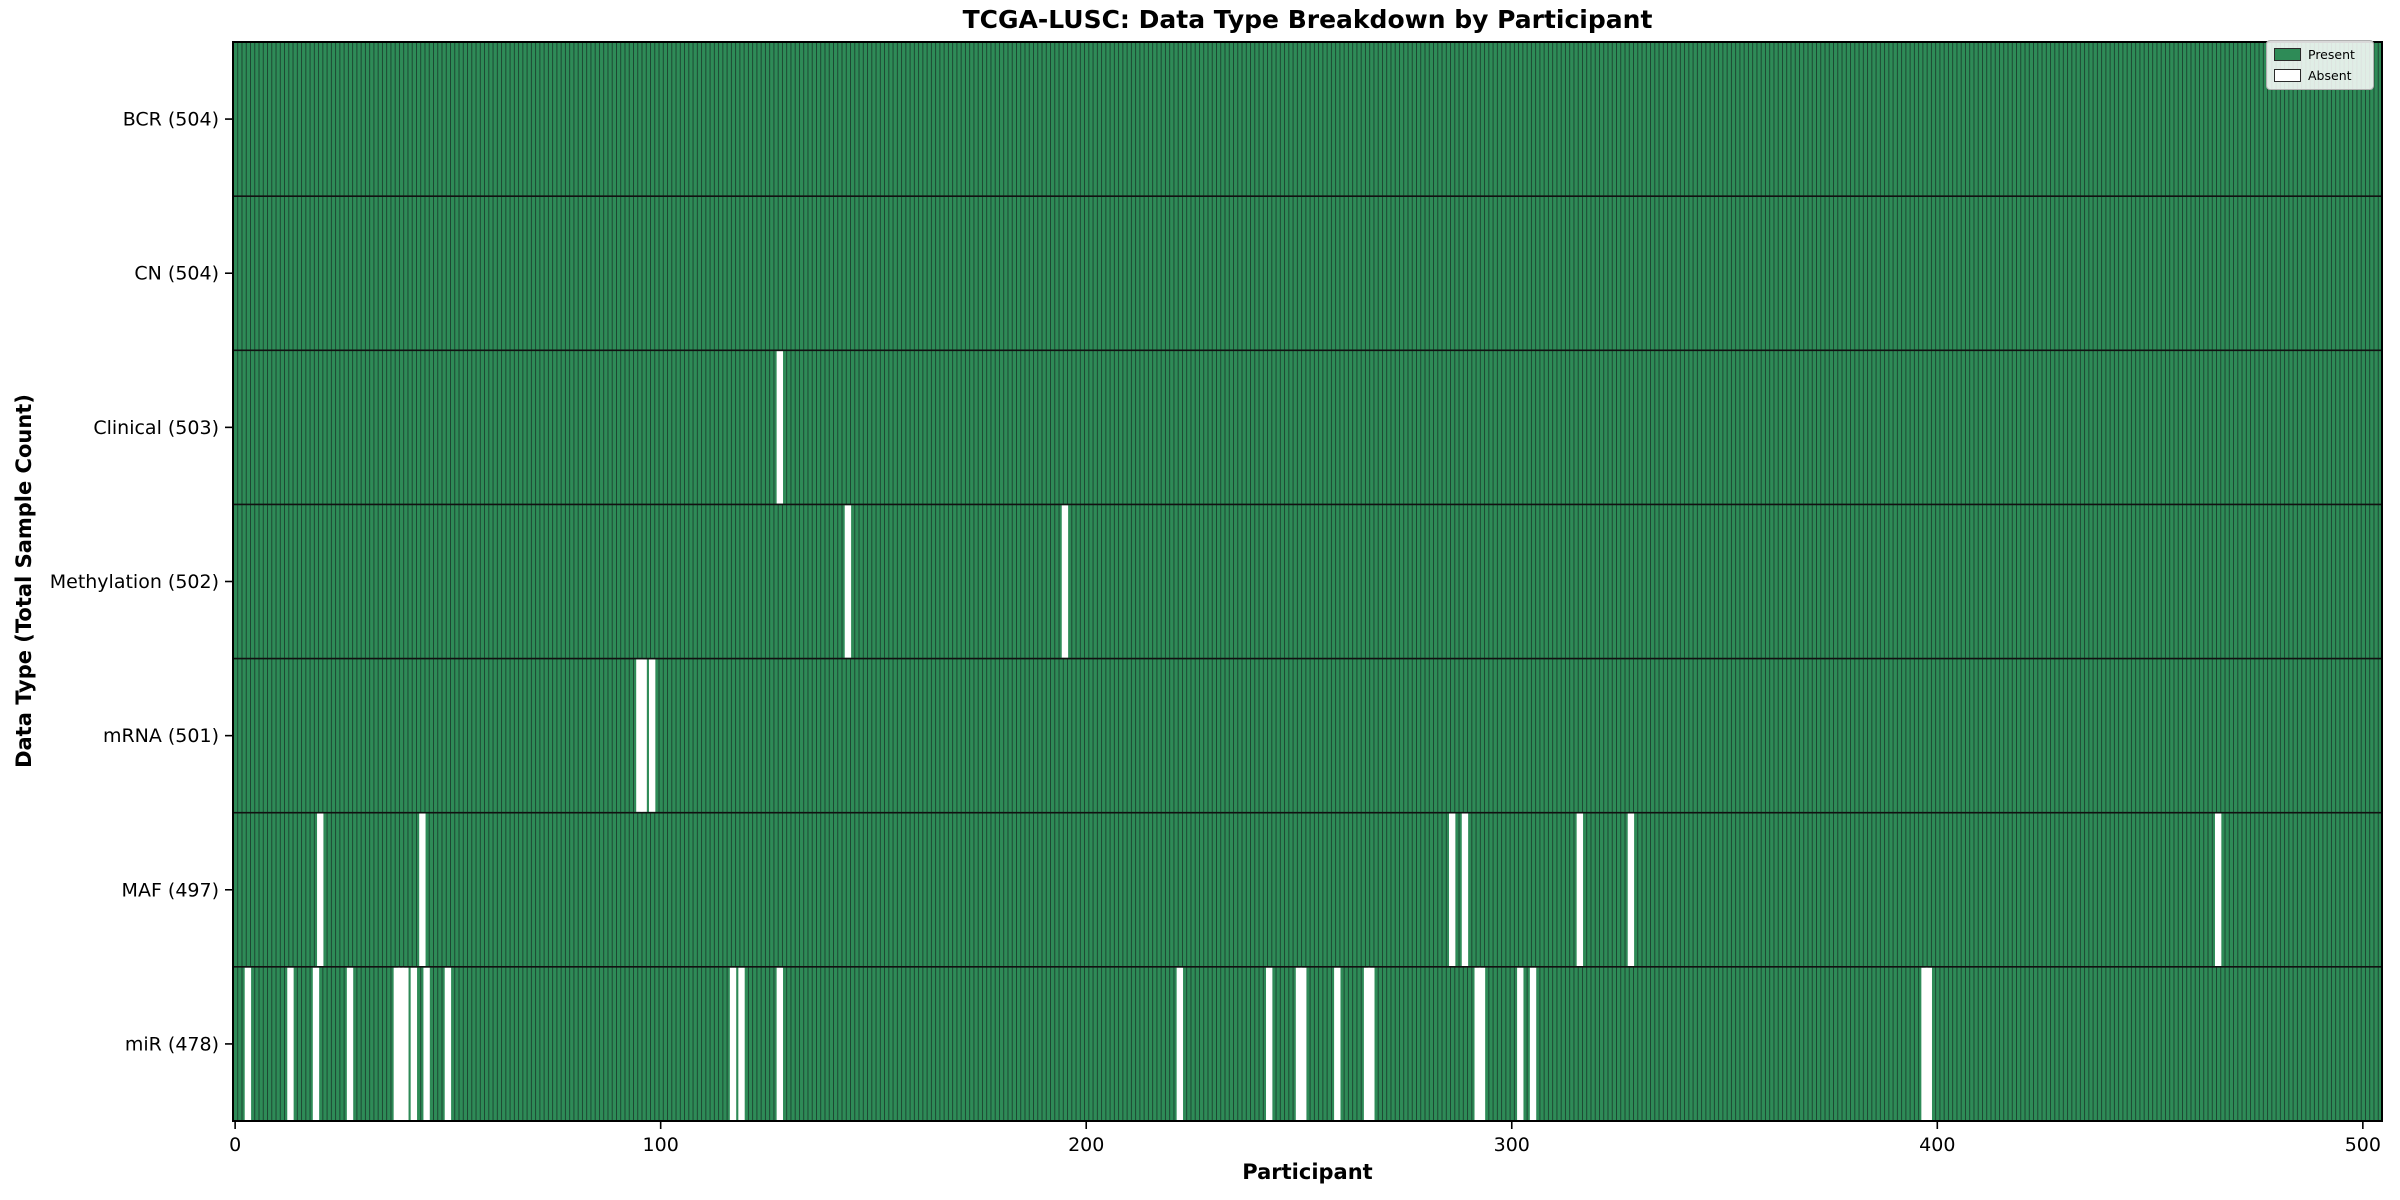 Image resolution: width=2400 pixels, height=1200 pixels. What do you see at coordinates (156, 428) in the screenshot?
I see `y-tick-label-Clinical: Clinical (503)` at bounding box center [156, 428].